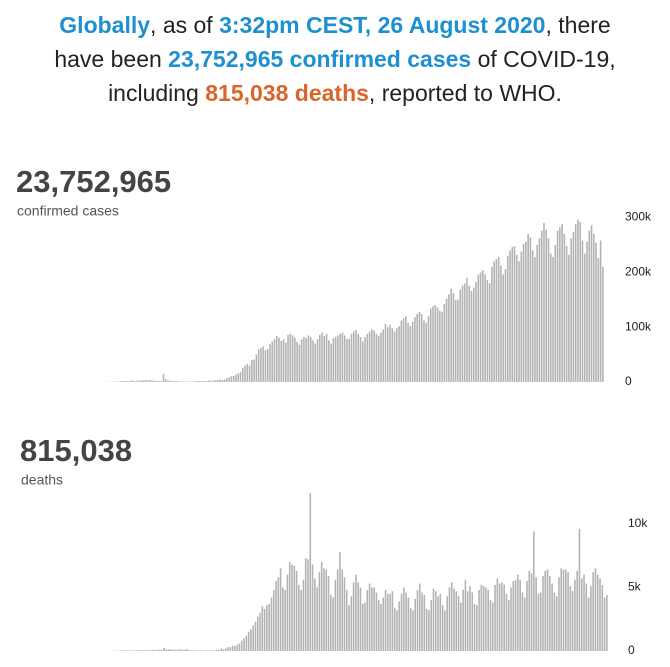  I want to click on chart-subtitle: deaths, so click(42, 480).